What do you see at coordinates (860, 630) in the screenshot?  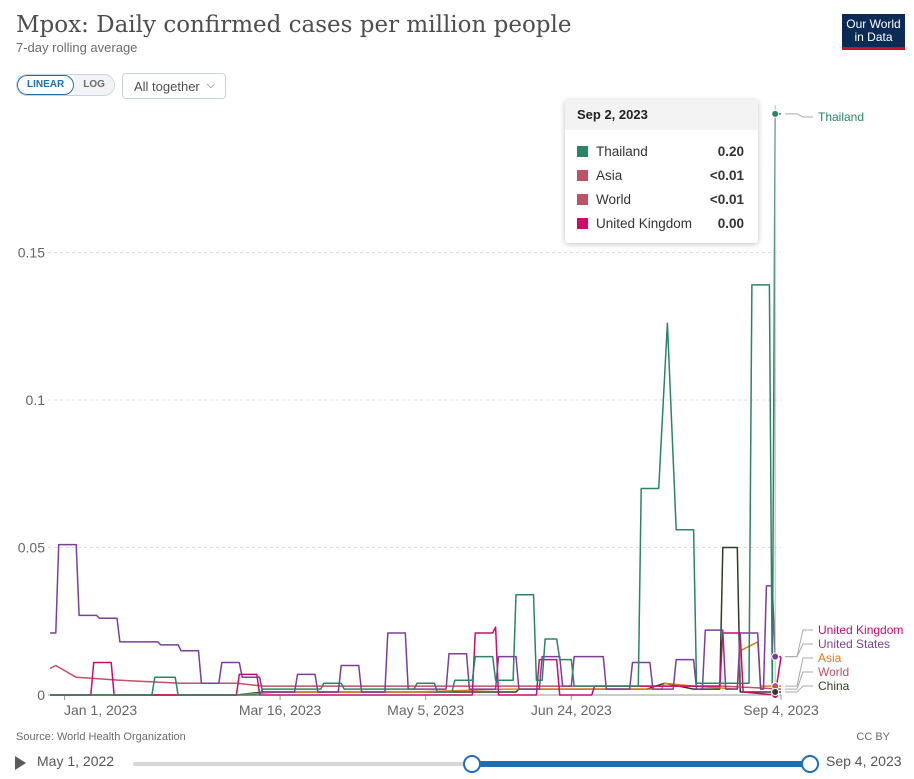 I see `end-label: United Kingdom` at bounding box center [860, 630].